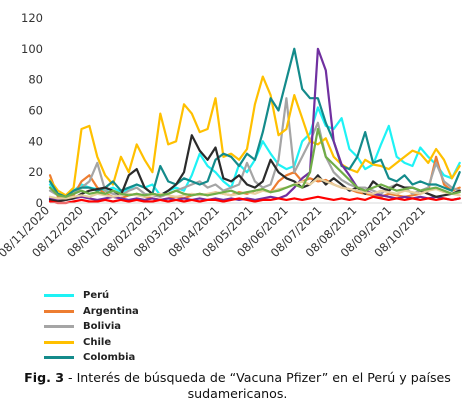 The image size is (475, 408). I want to click on y-tick-label: 40, so click(35, 141).